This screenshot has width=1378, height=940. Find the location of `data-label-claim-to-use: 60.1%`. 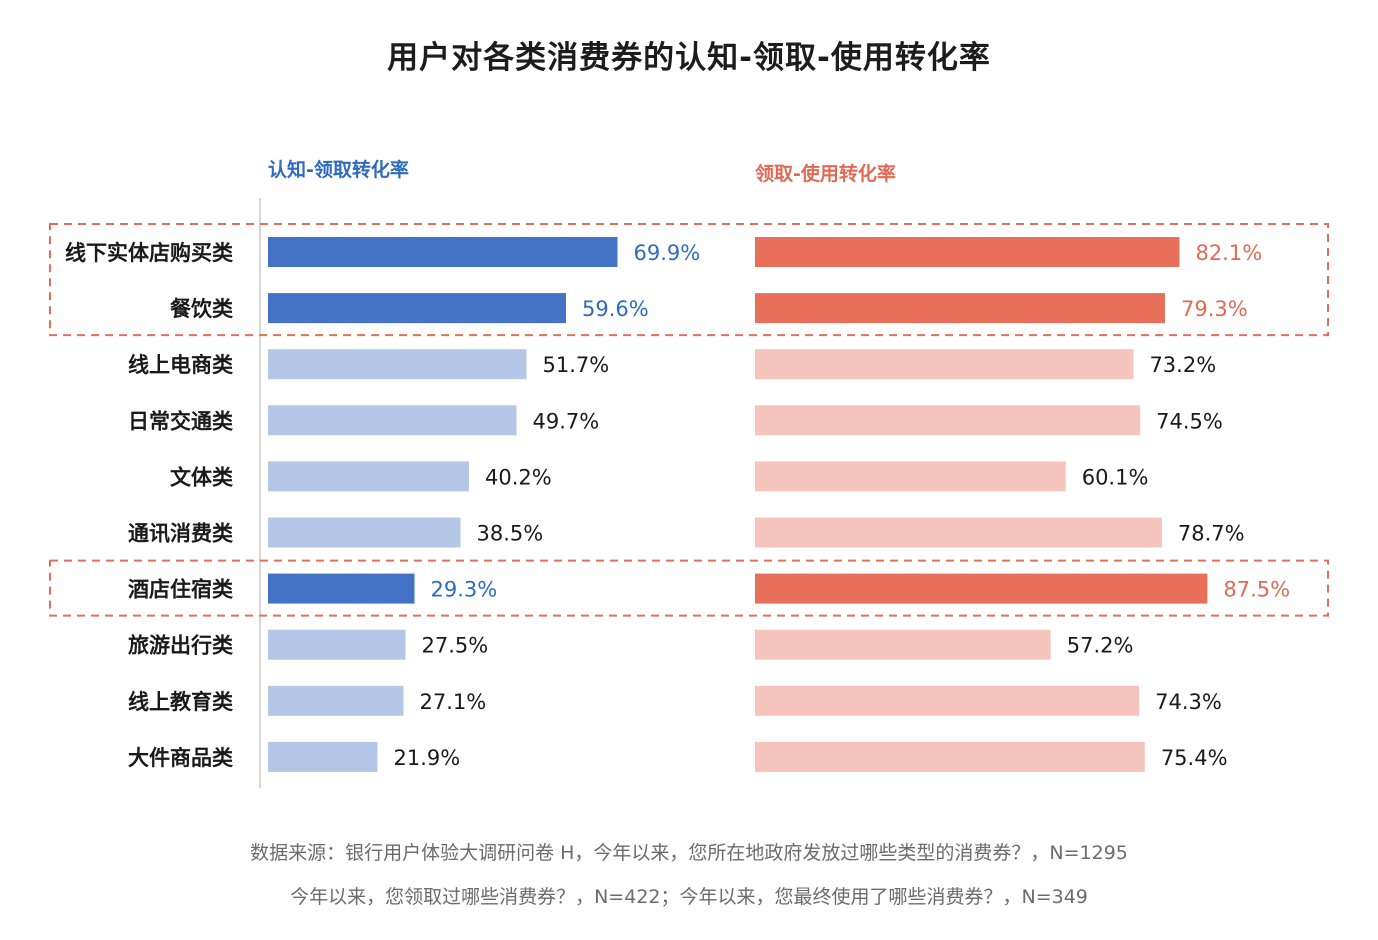

data-label-claim-to-use: 60.1% is located at coordinates (1115, 477).